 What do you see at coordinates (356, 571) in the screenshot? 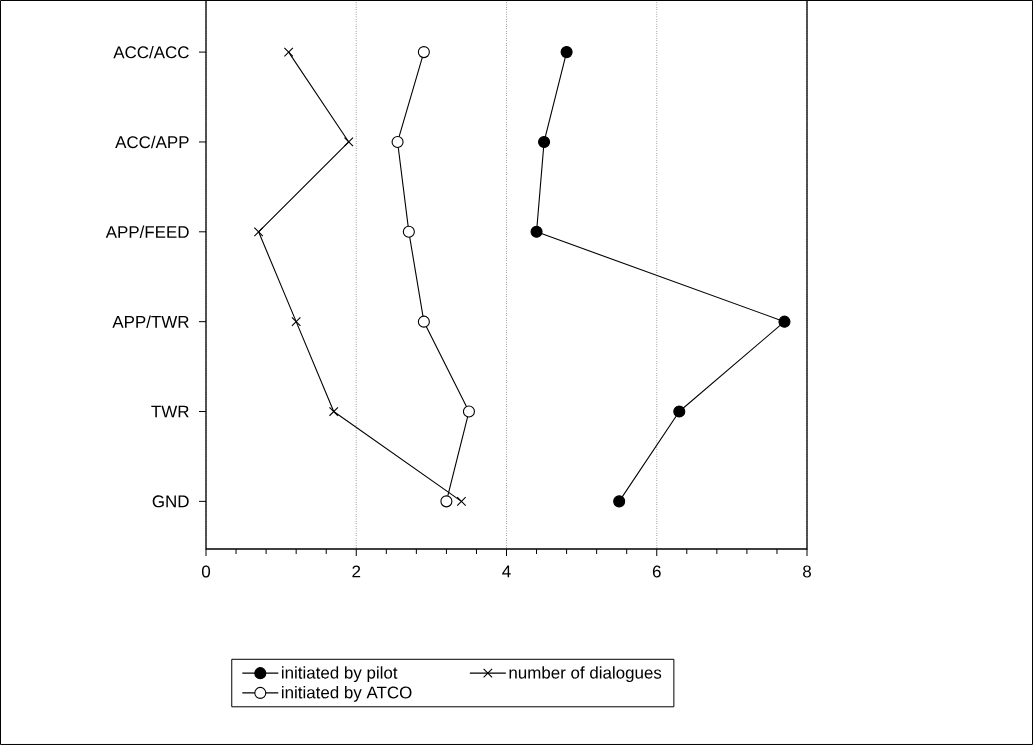
I see `x-tick-label: 2` at bounding box center [356, 571].